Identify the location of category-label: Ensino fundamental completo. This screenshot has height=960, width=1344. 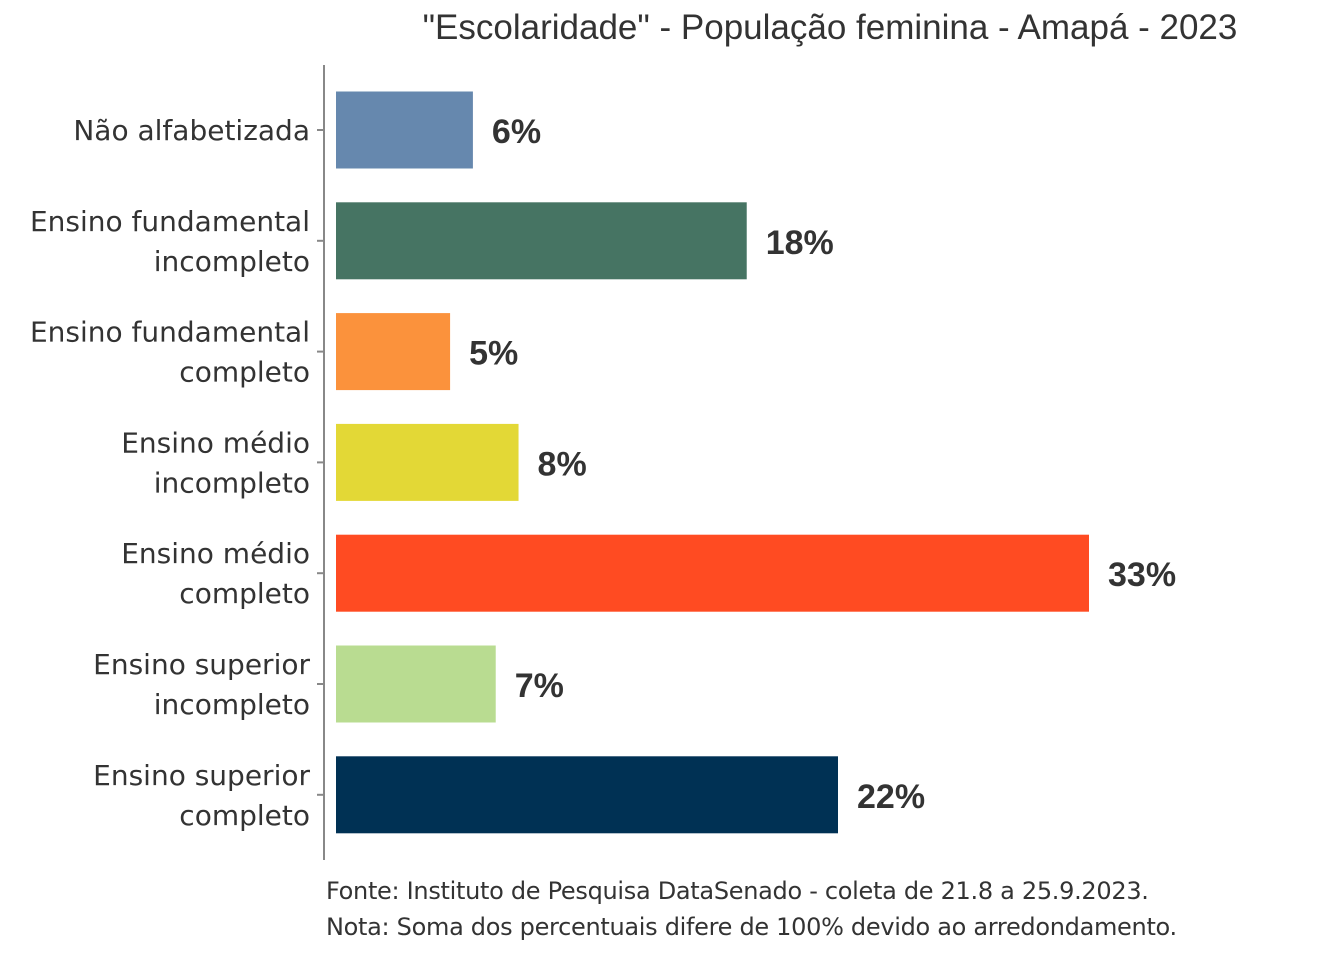
(170, 352).